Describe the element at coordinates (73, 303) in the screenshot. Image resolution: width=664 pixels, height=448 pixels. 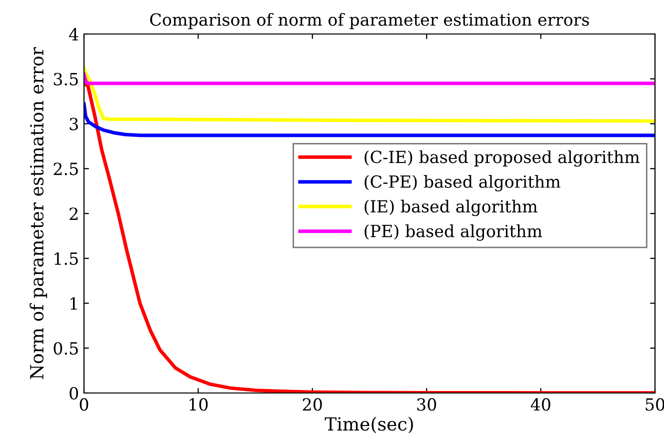
I see `y-tick-label: 1` at that location.